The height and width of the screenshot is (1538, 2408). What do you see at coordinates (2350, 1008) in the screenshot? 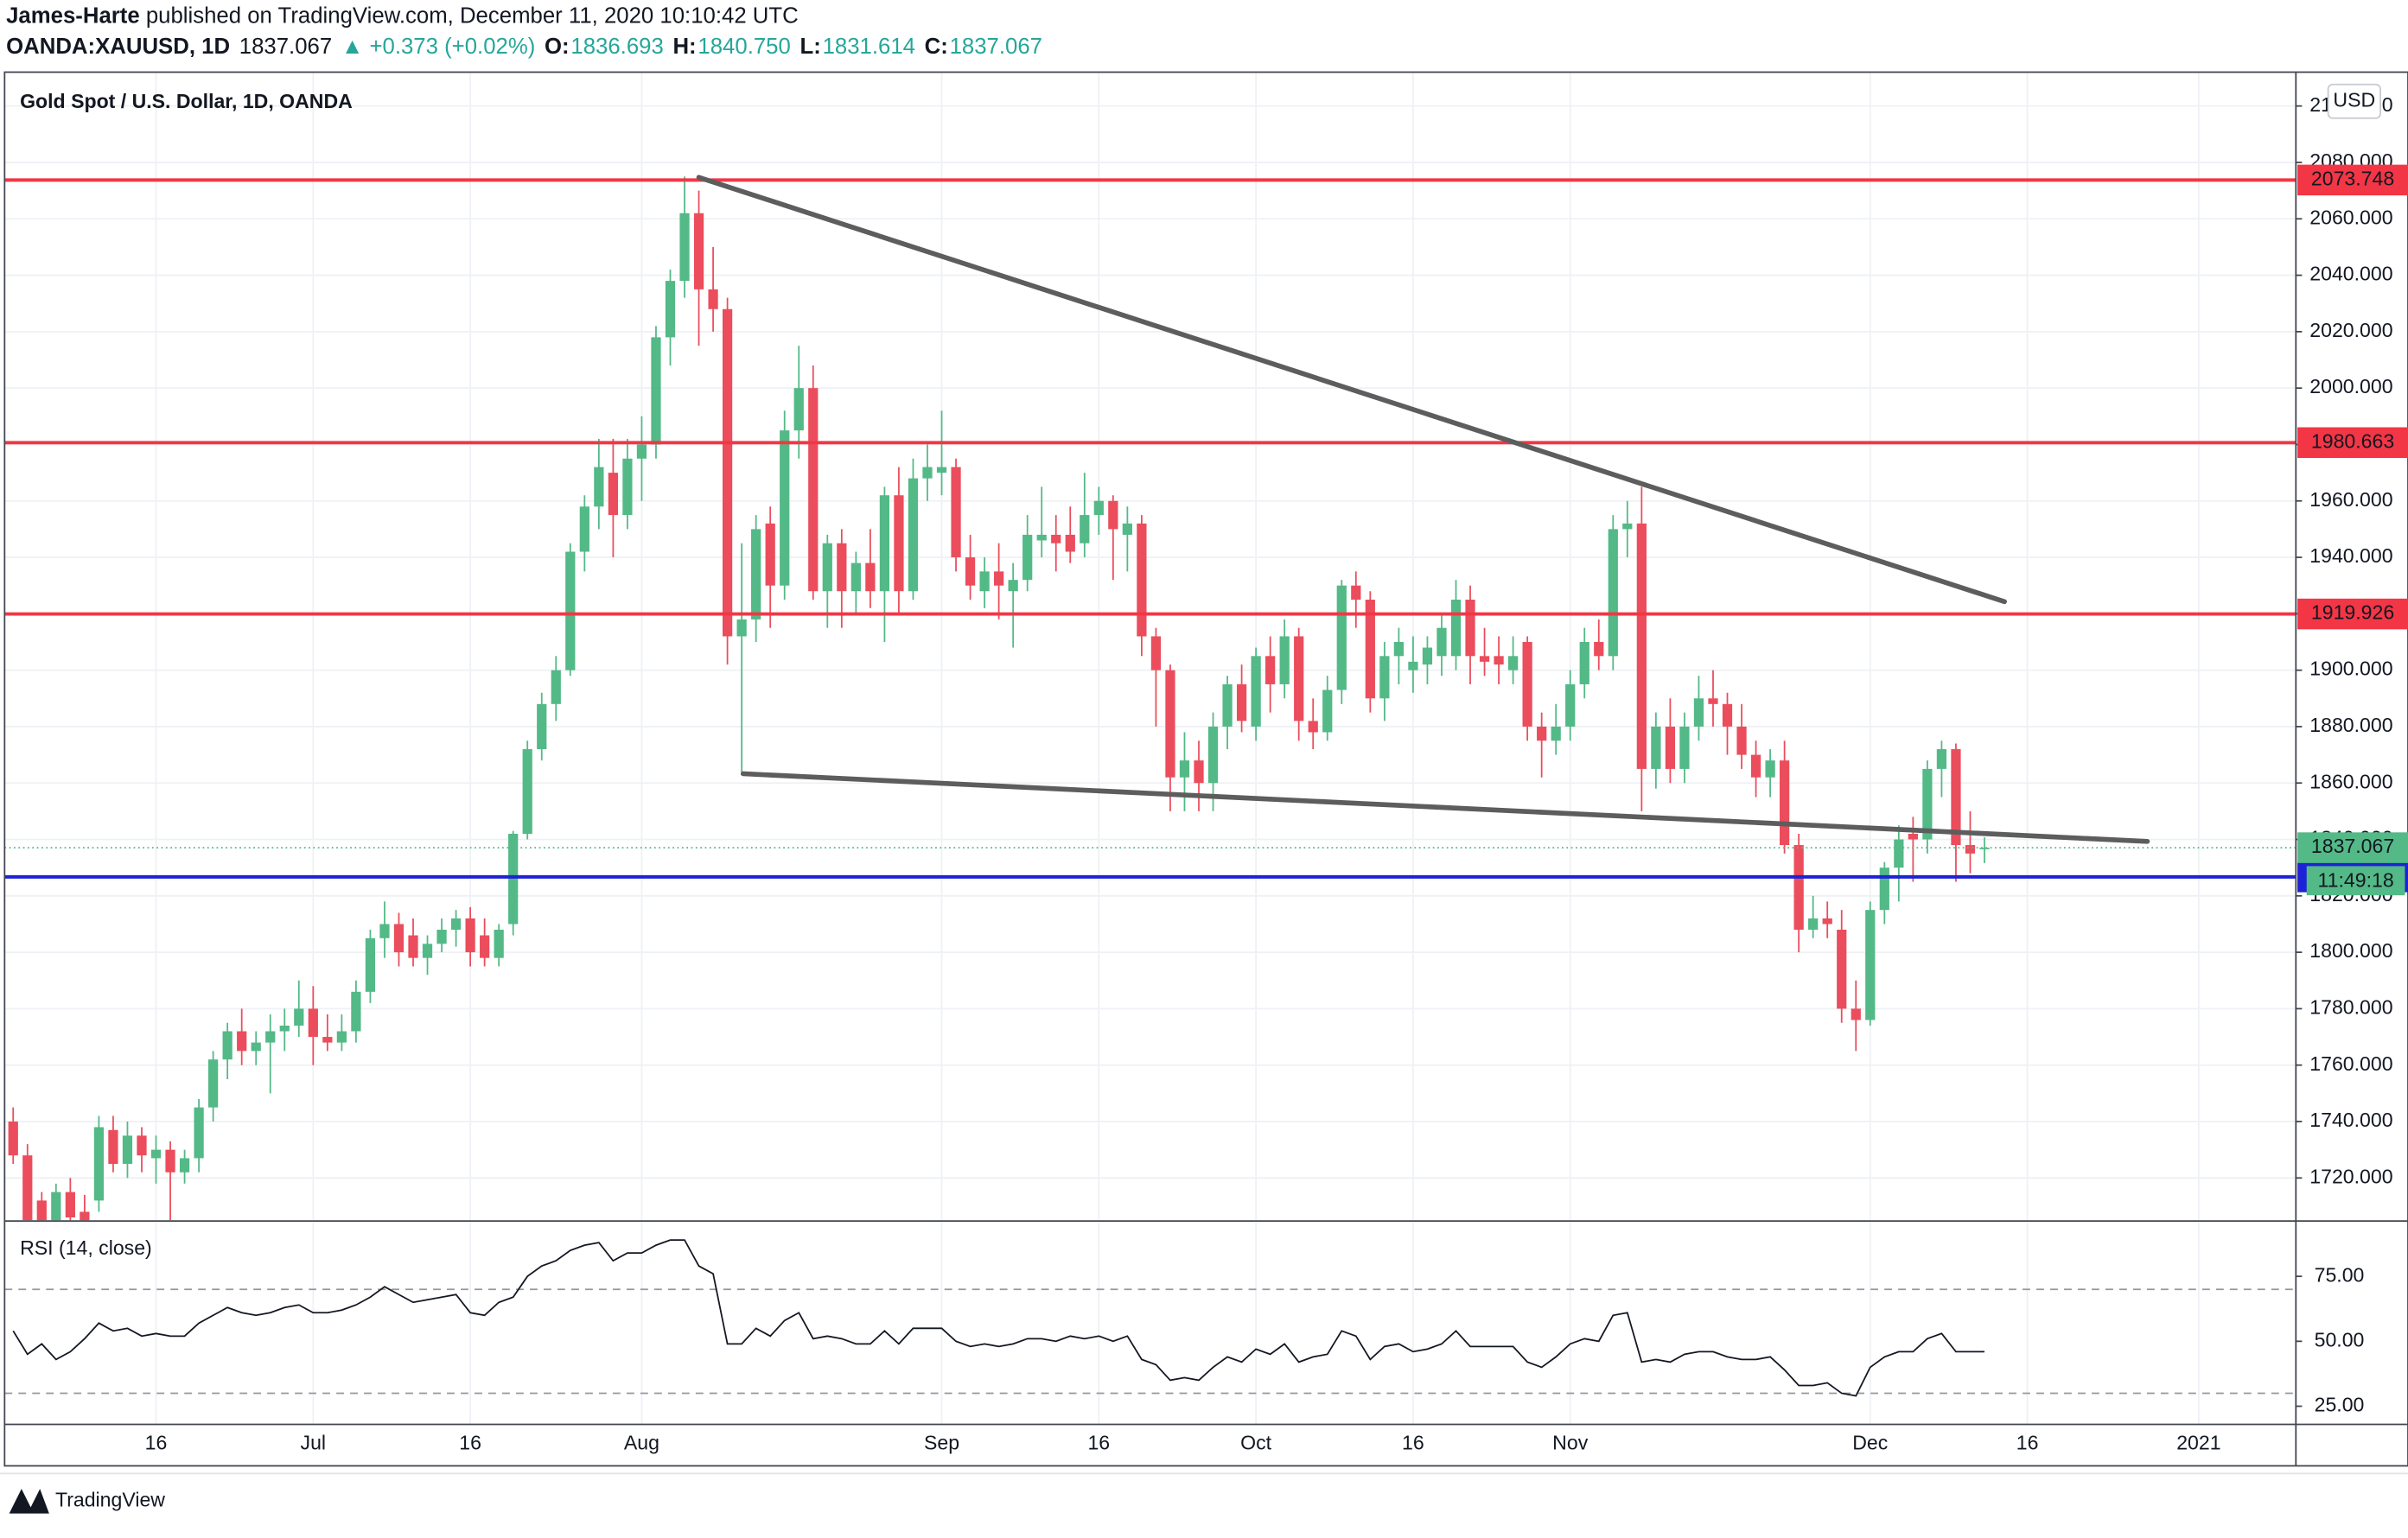
I see `y-tick-label: 1780.000` at bounding box center [2350, 1008].